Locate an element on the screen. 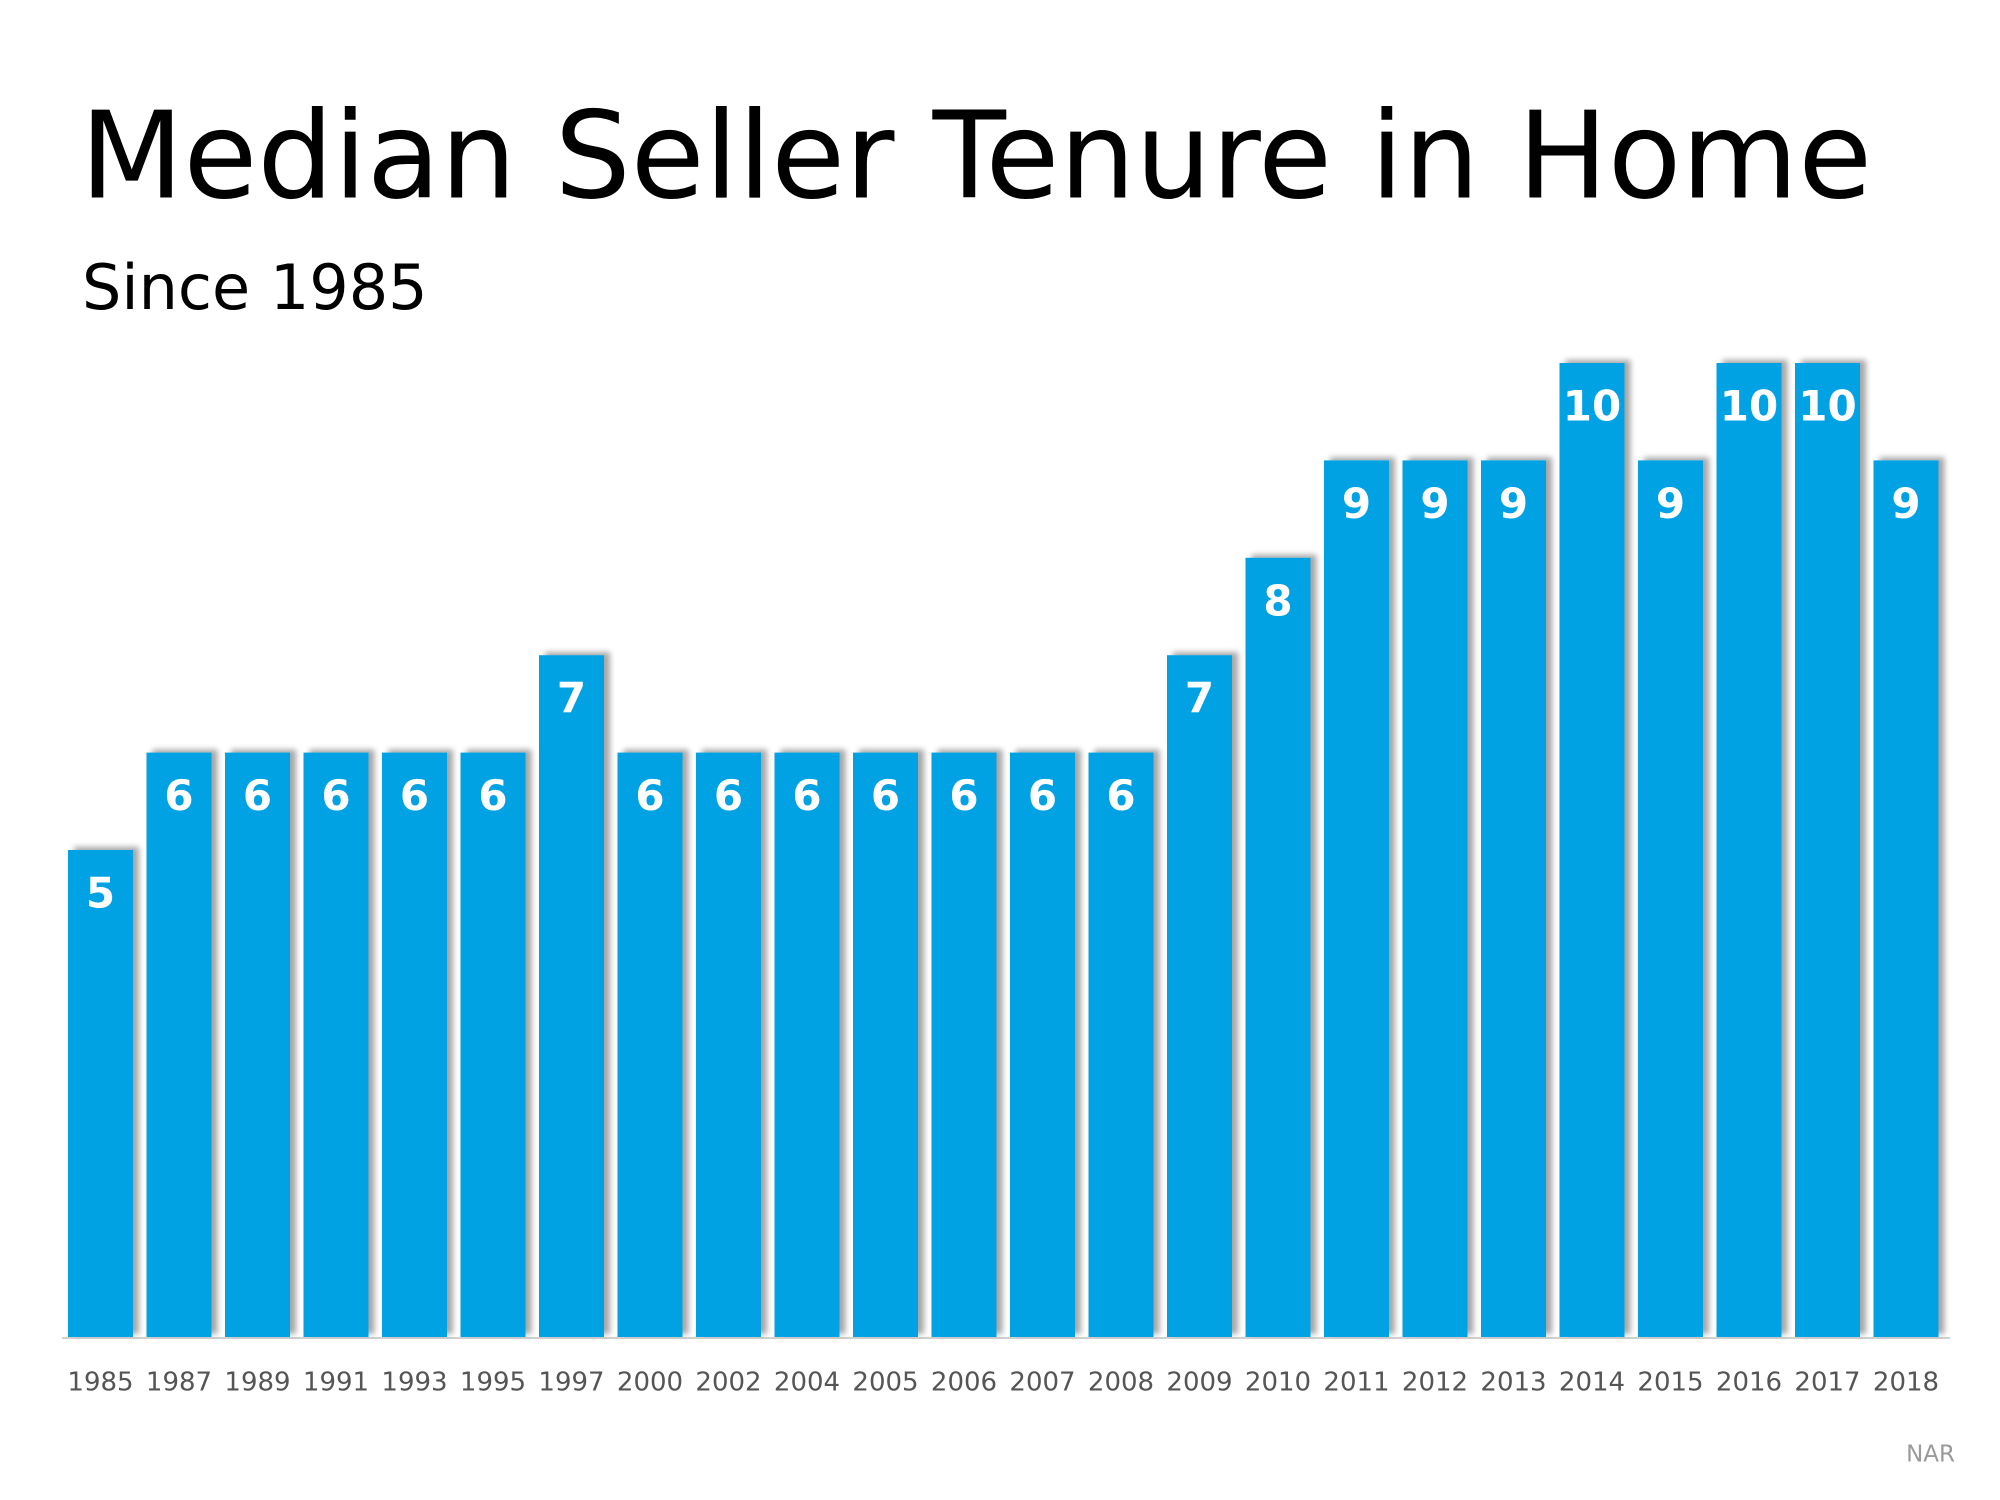 This screenshot has width=2000, height=1500. x-tick-label: 2017 is located at coordinates (1827, 1383).